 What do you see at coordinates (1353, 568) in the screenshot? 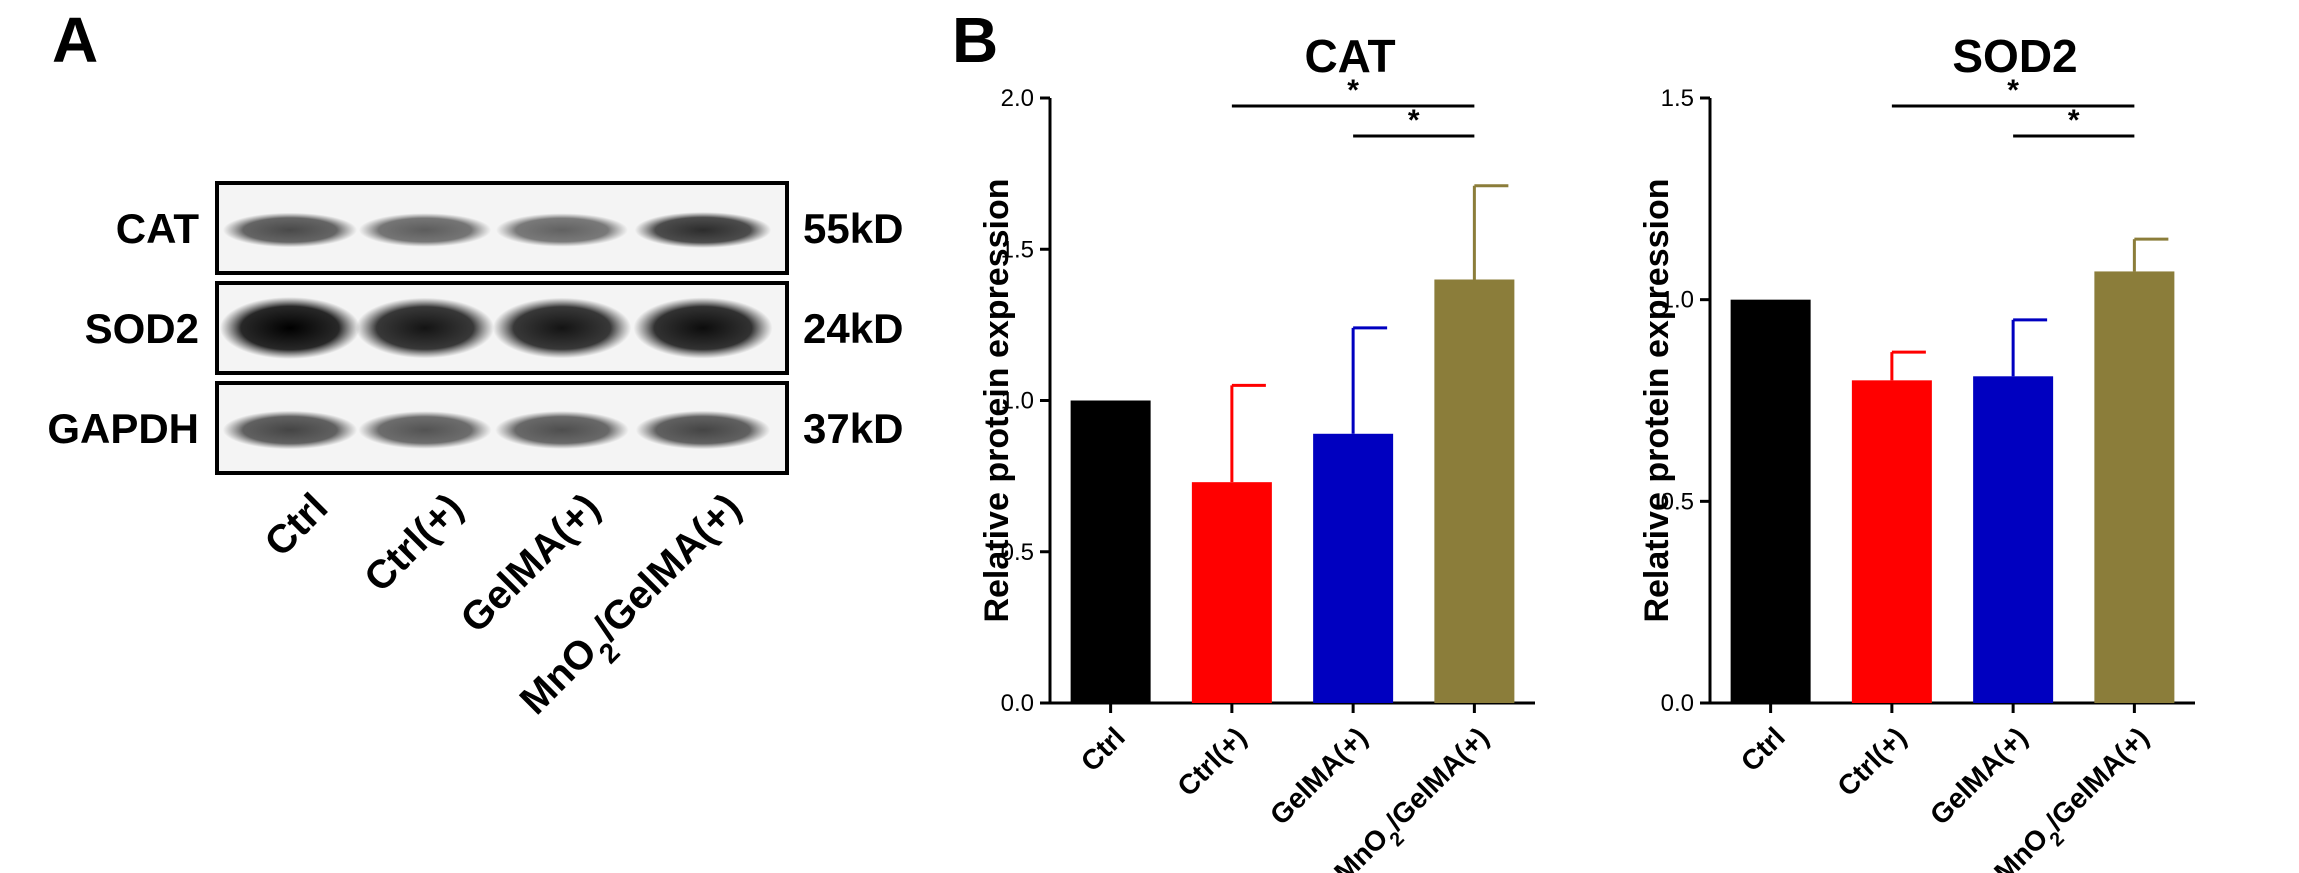
I see `cat-bar-gelma` at bounding box center [1353, 568].